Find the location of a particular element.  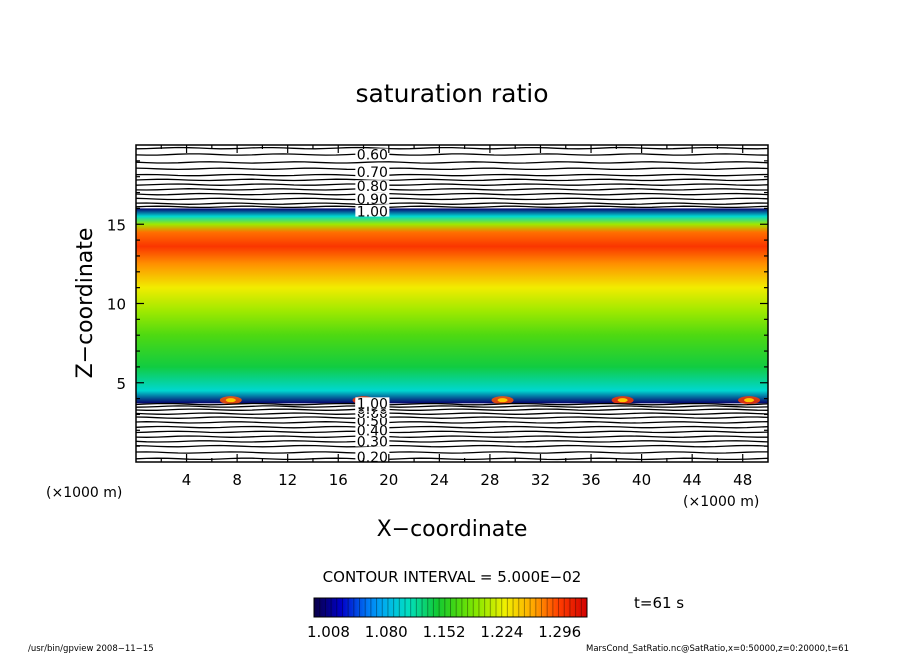

colorbar-tick-label-1: 1.080 is located at coordinates (386, 632).